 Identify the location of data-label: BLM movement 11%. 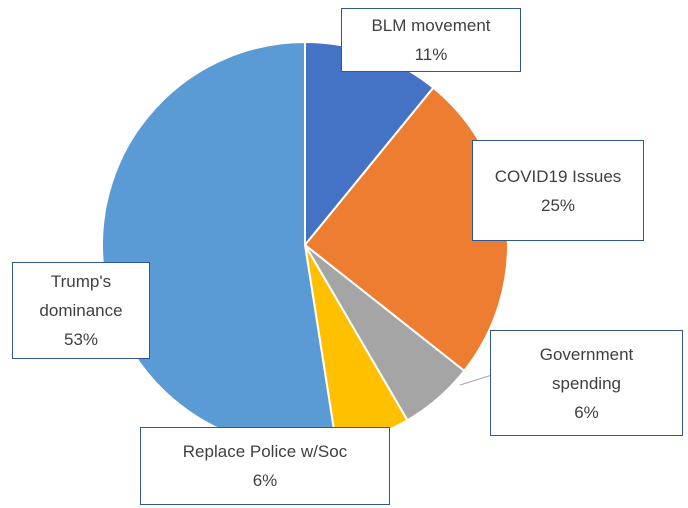
(431, 40).